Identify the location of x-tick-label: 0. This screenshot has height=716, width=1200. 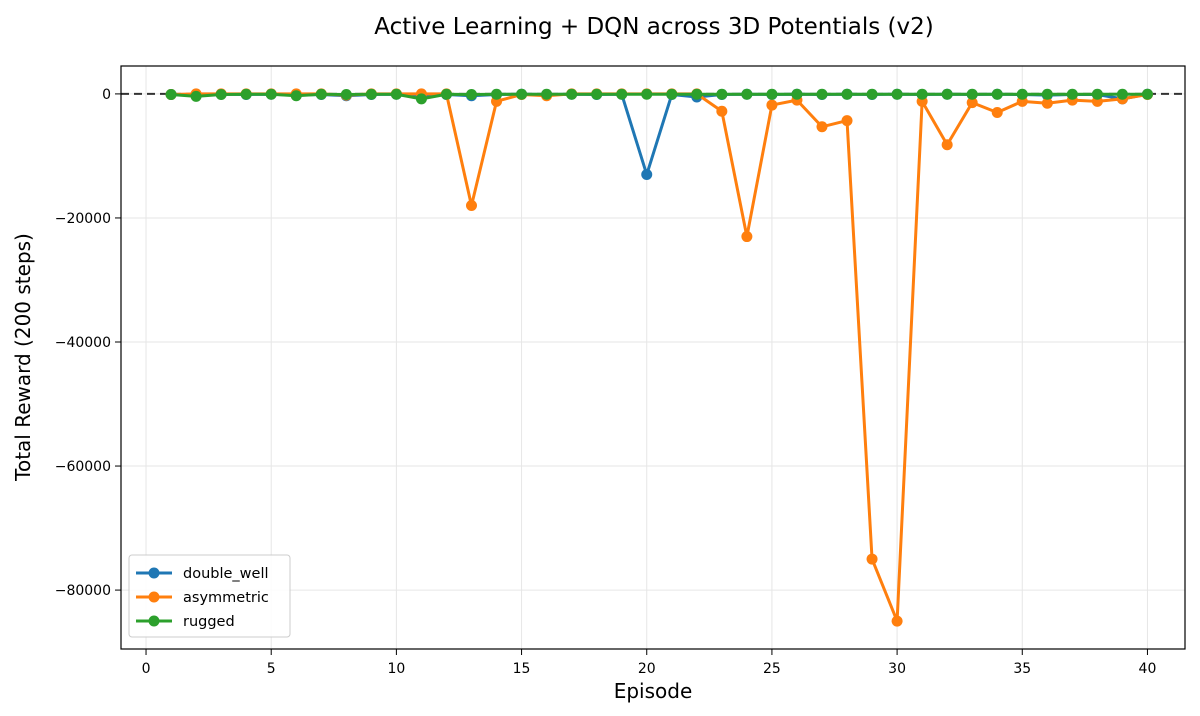
(146, 669).